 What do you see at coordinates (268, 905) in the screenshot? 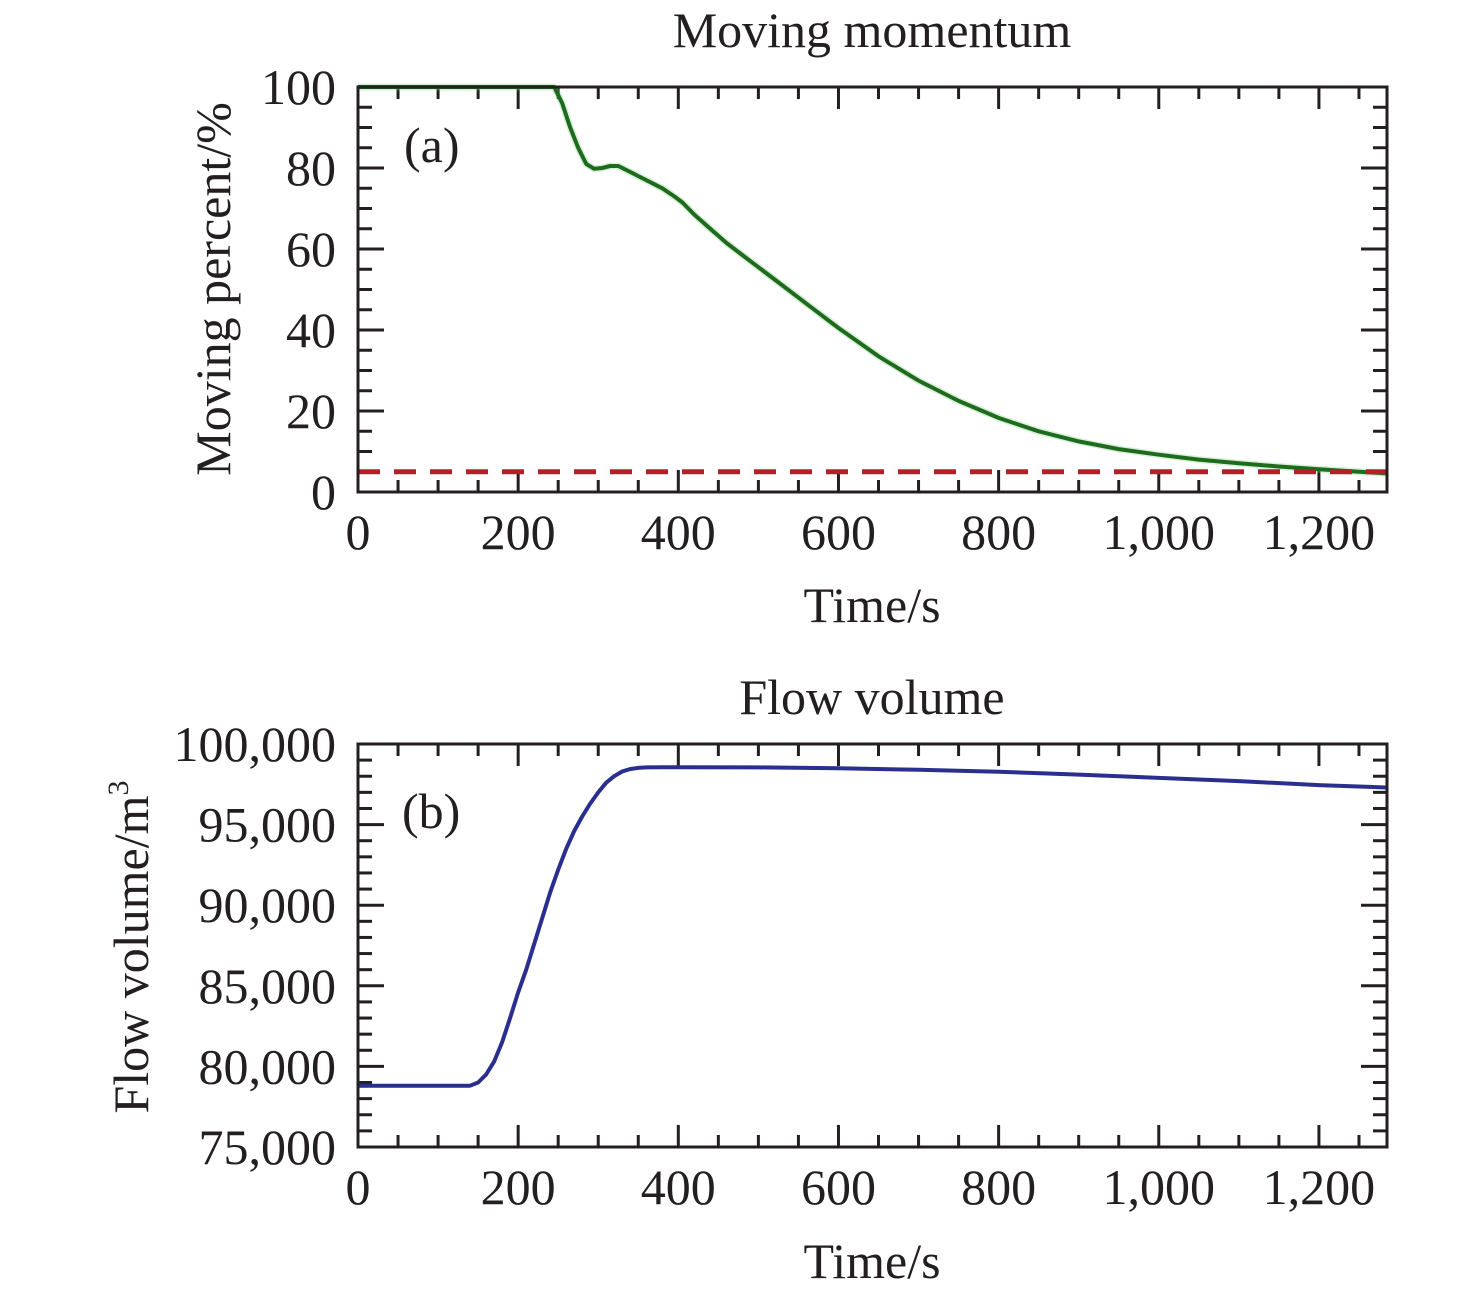
I see `y-tick-label: 90,000` at bounding box center [268, 905].